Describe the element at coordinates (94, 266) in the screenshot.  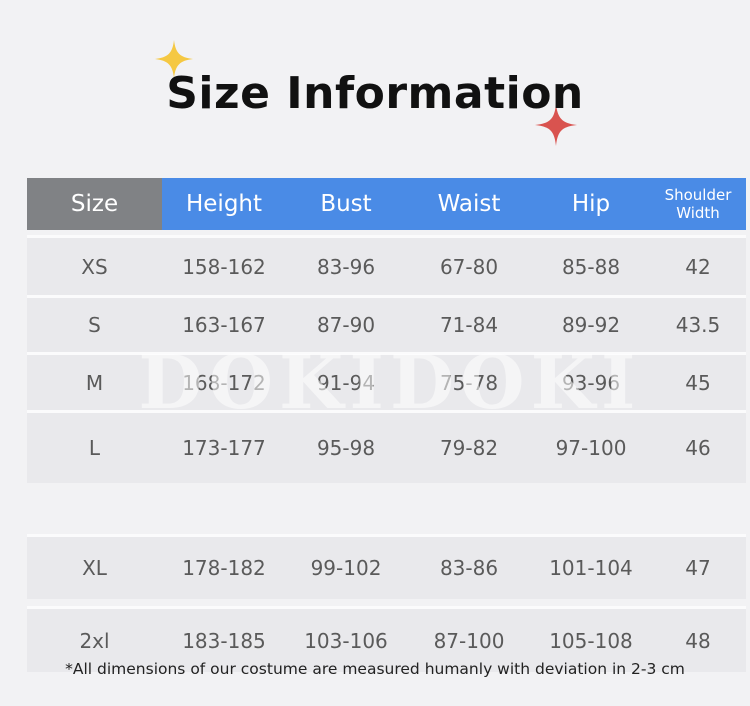
I see `size-cell: XS` at that location.